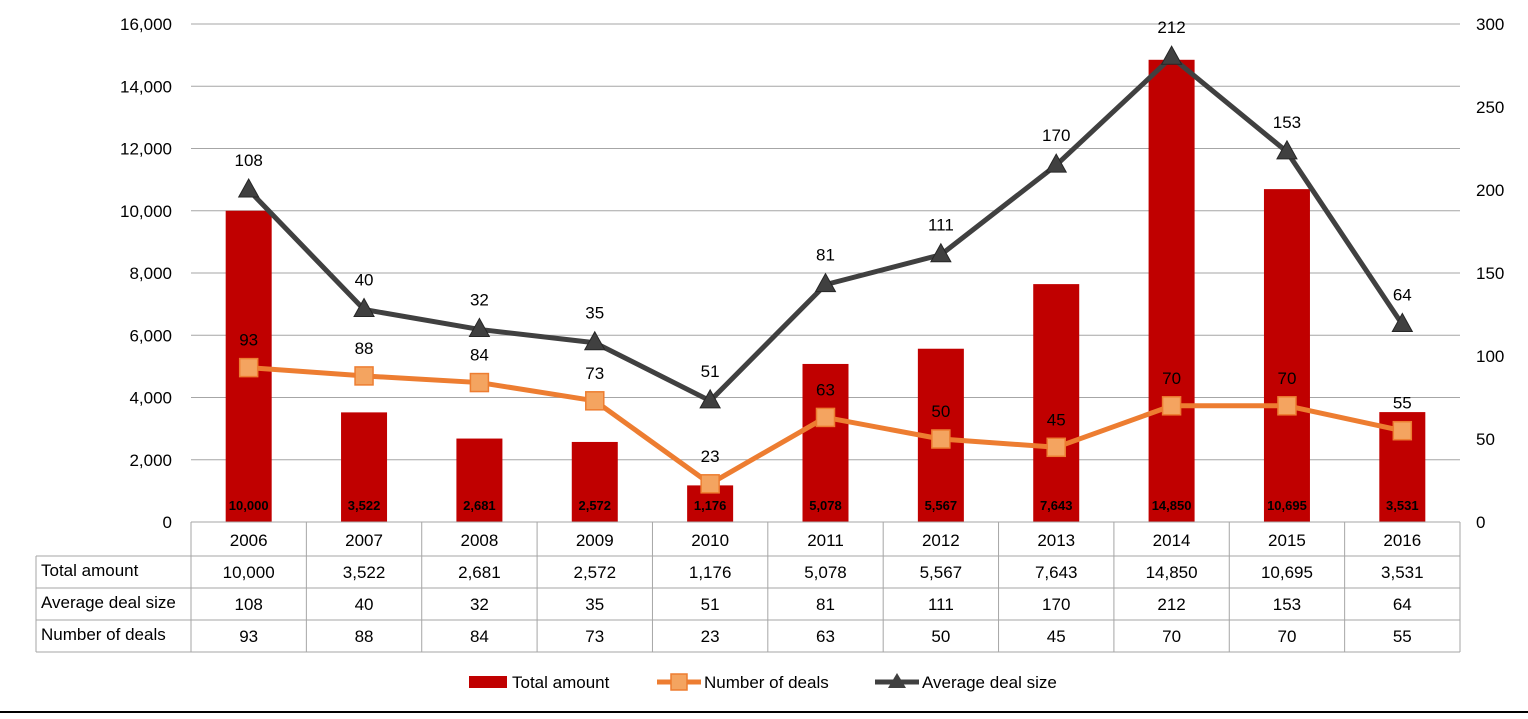 Image resolution: width=1528 pixels, height=719 pixels. Describe the element at coordinates (479, 604) in the screenshot. I see `table-cell: 32` at that location.